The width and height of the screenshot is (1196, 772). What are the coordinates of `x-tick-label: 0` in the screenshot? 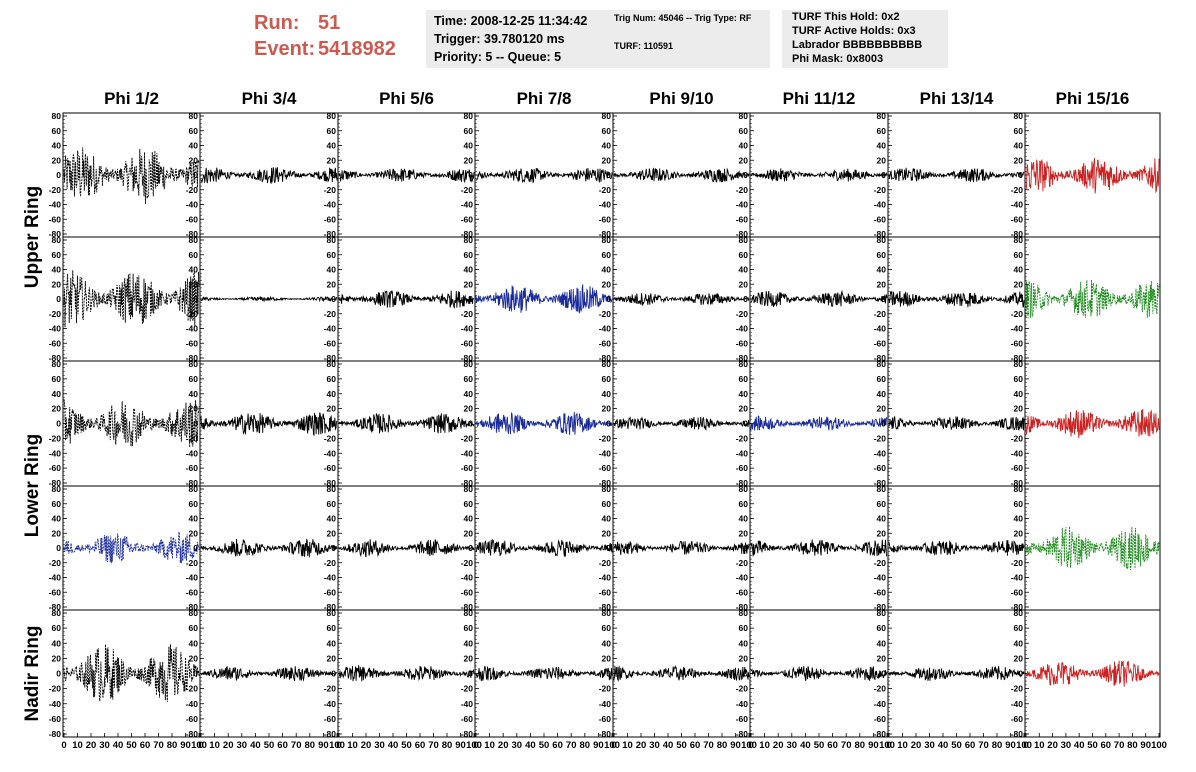 It's located at (200, 745).